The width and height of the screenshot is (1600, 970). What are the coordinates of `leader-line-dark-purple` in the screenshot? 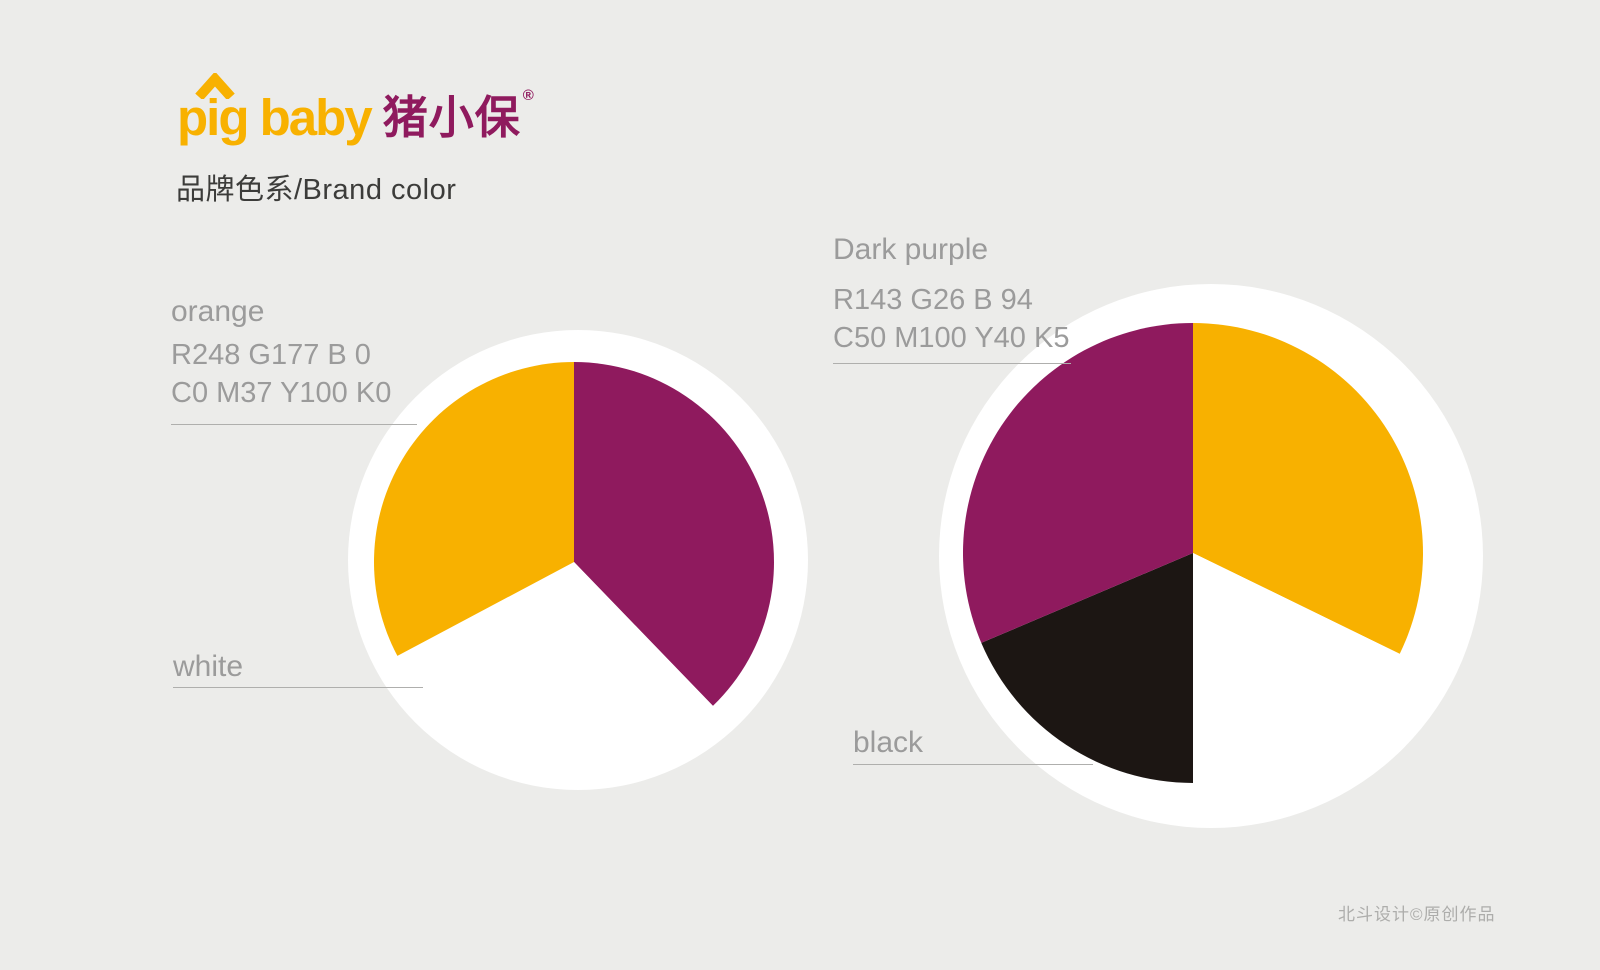 It's located at (952, 363).